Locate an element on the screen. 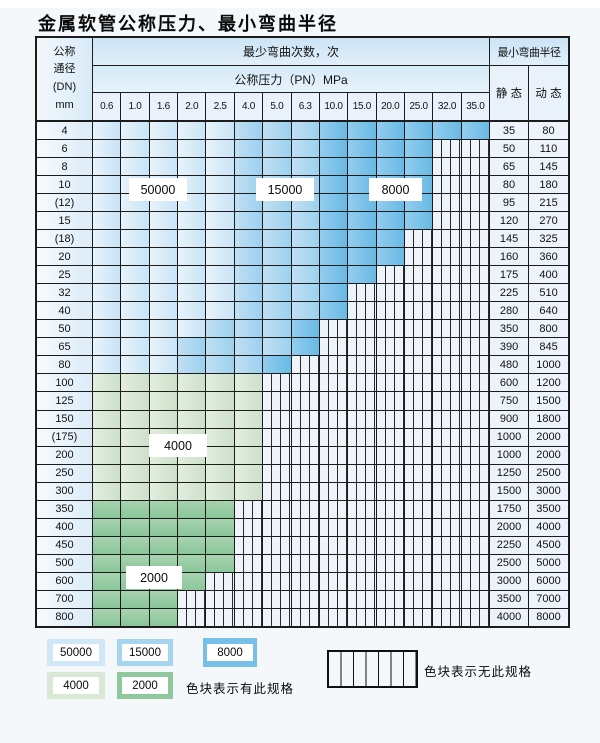 This screenshot has height=743, width=600. pressure-tick-cell: 1.6 is located at coordinates (164, 106).